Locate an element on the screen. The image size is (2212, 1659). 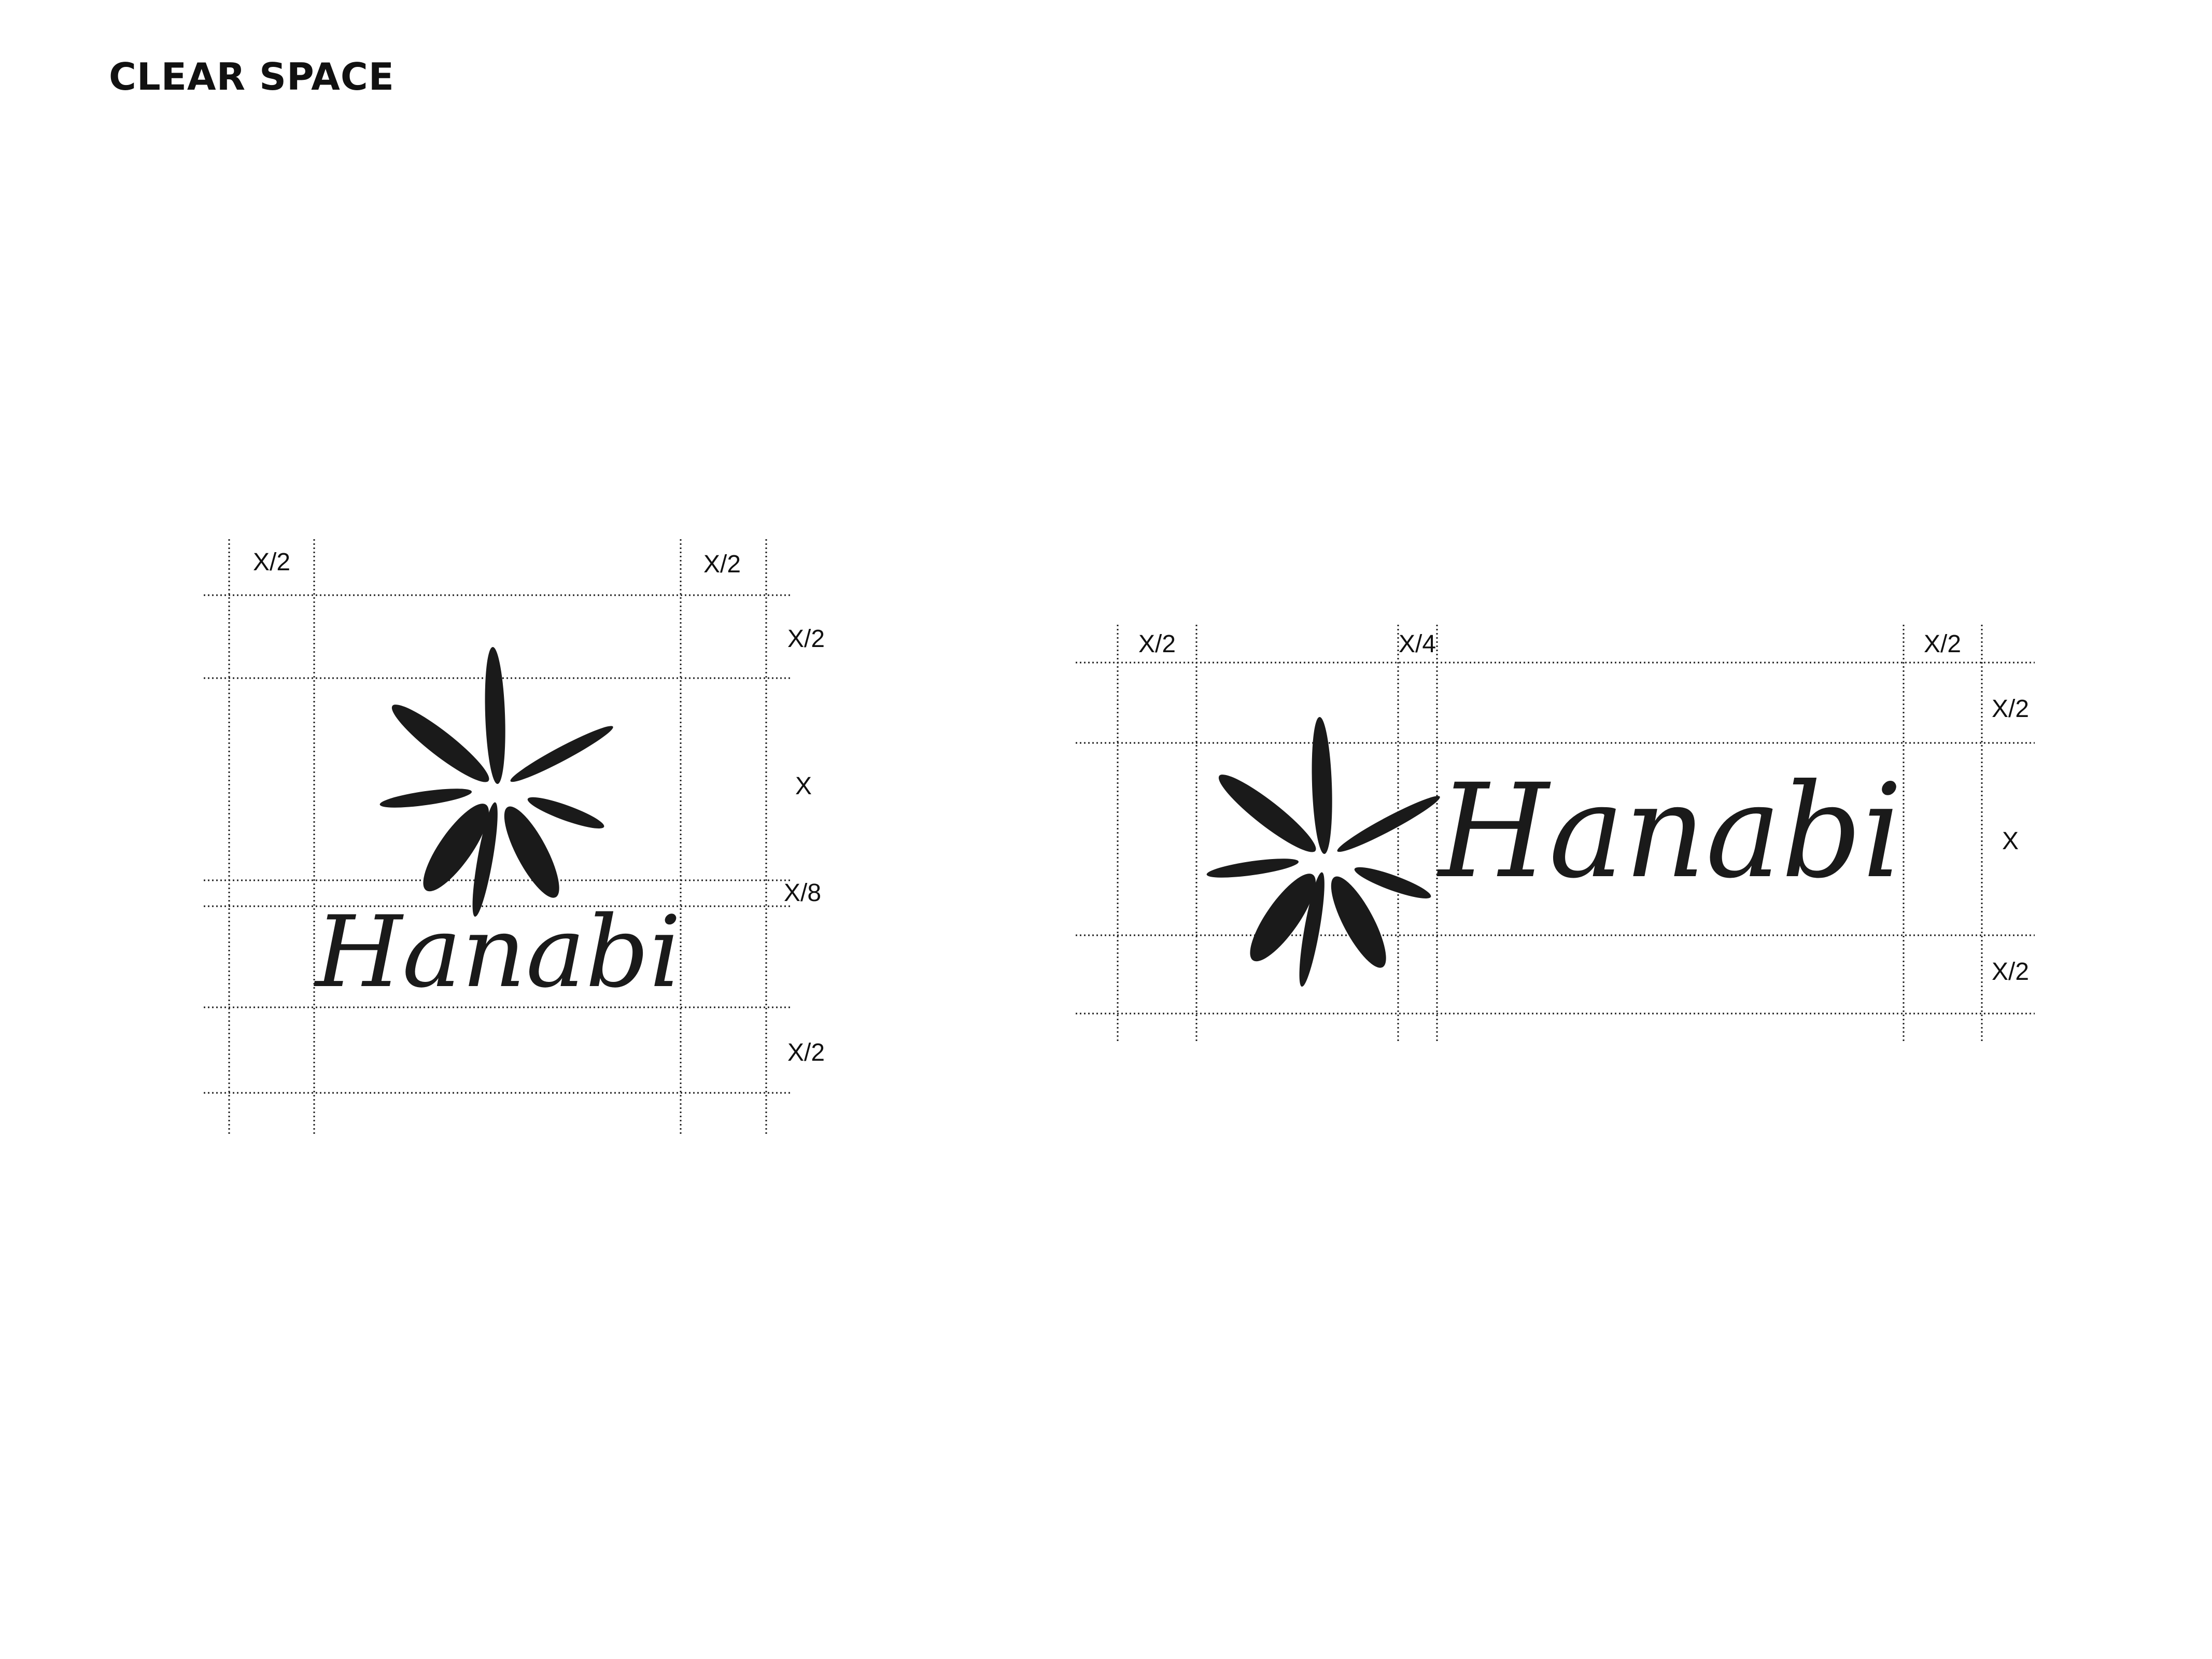
horizontal-label-top-right: X/2 is located at coordinates (1942, 644).